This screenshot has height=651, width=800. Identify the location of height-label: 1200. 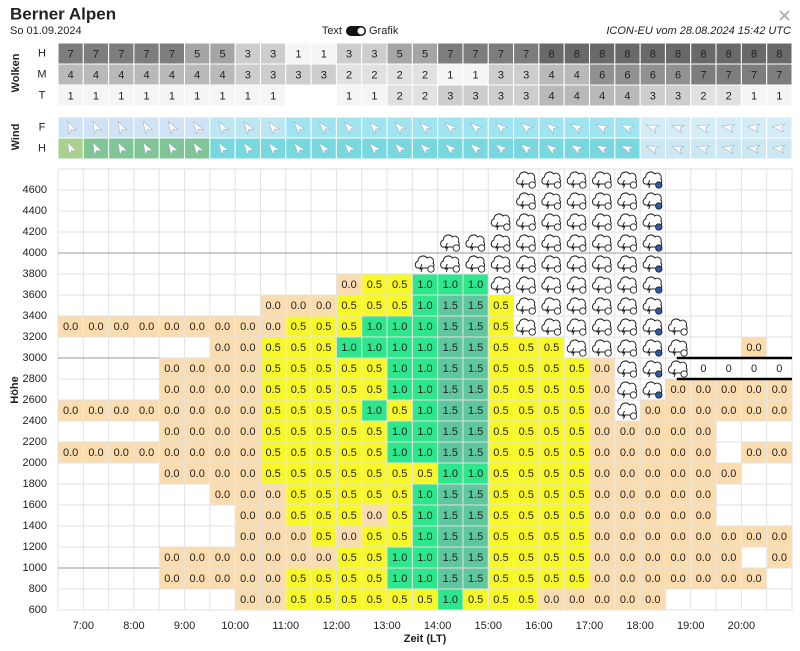
(35, 547).